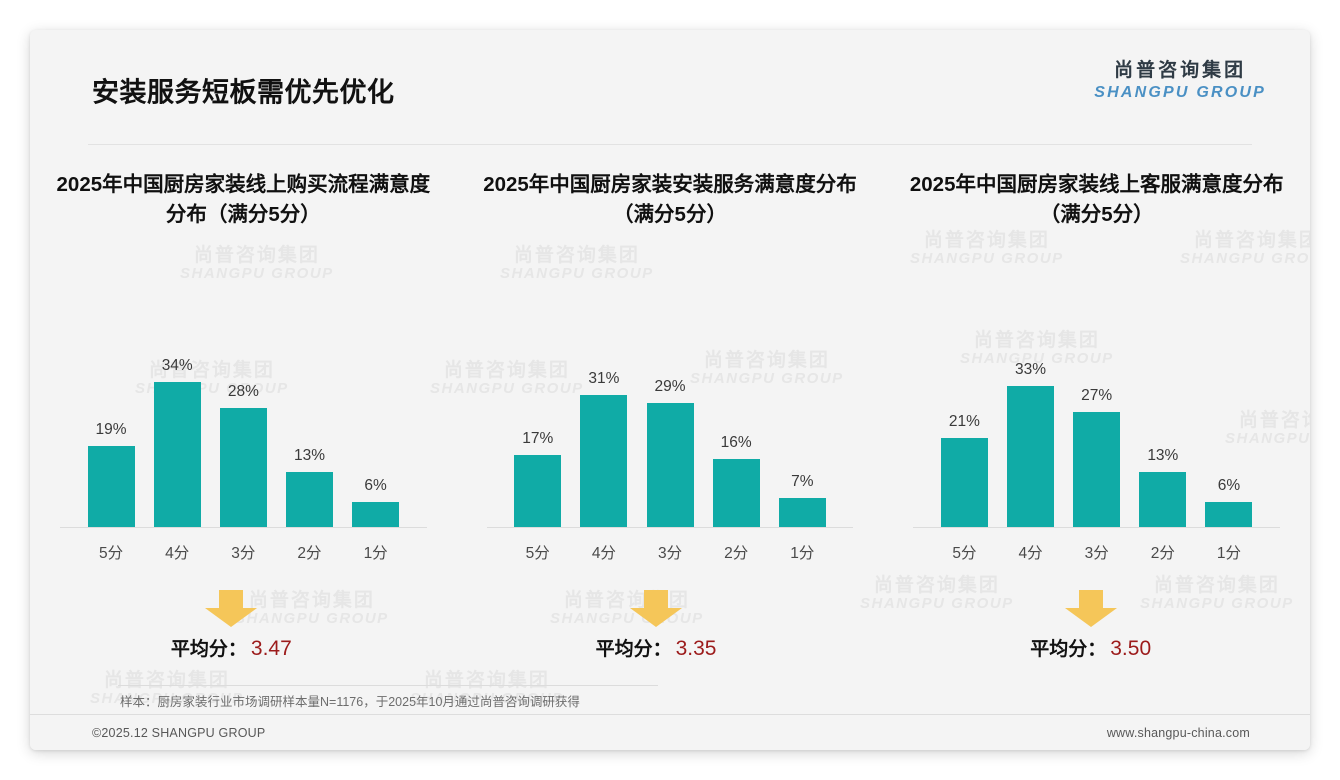  Describe the element at coordinates (670, 199) in the screenshot. I see `chart-title: 2025年中国厨房家装安装服务满意度分布（满分5分）` at that location.